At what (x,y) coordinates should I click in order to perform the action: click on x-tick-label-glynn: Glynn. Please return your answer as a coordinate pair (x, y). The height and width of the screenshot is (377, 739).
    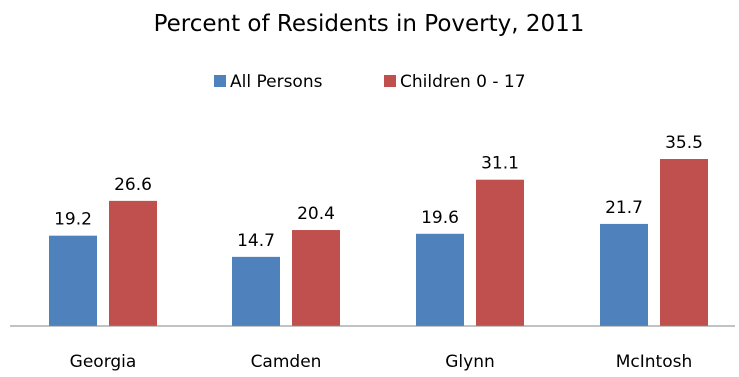
    Looking at the image, I should click on (470, 362).